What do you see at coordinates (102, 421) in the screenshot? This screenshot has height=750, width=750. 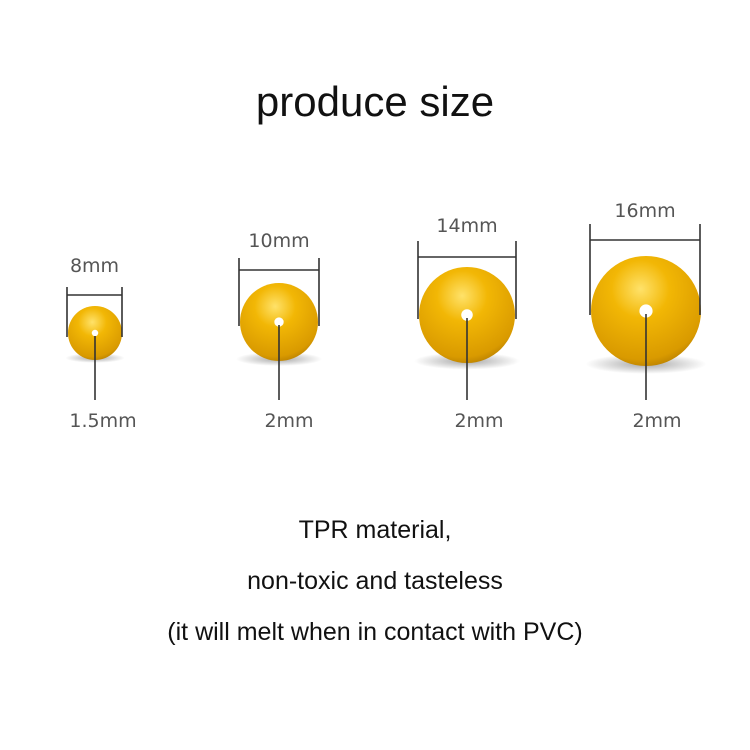 I see `hole-size-label: 1.5mm` at bounding box center [102, 421].